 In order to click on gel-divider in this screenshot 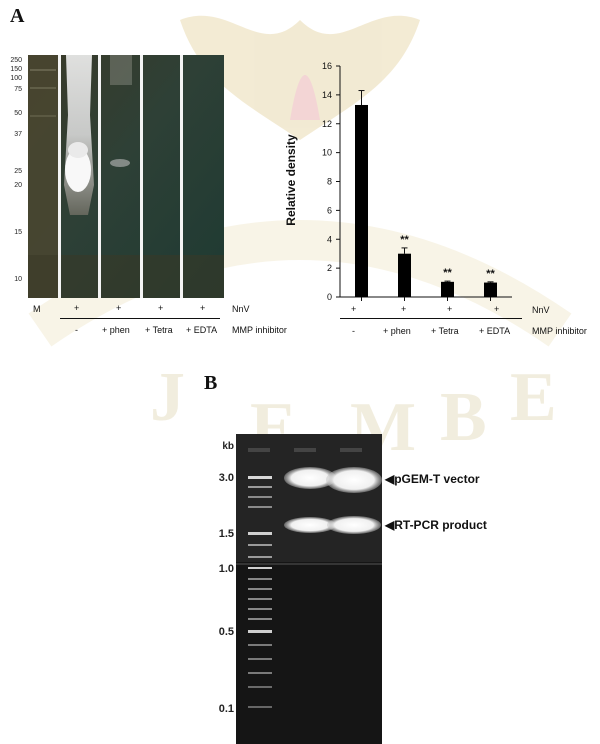, I will do `click(140, 318)`.